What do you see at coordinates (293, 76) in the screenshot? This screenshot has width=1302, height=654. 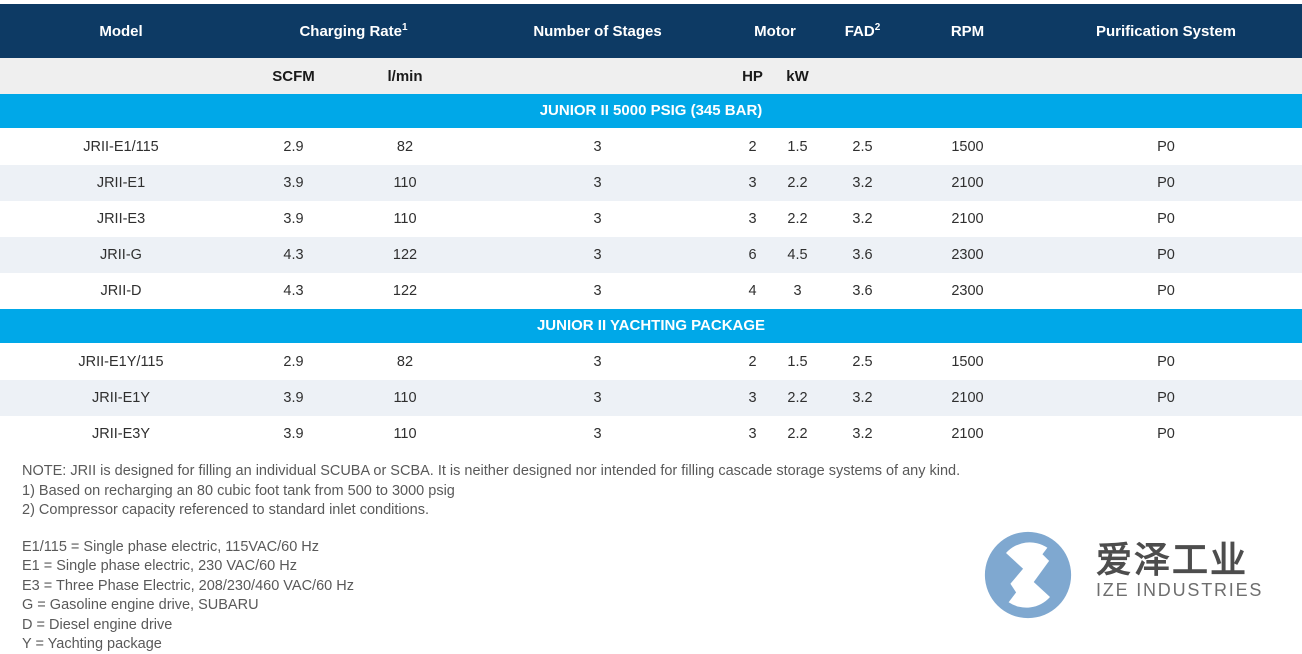 I see `subheader-scfm: SCFM` at bounding box center [293, 76].